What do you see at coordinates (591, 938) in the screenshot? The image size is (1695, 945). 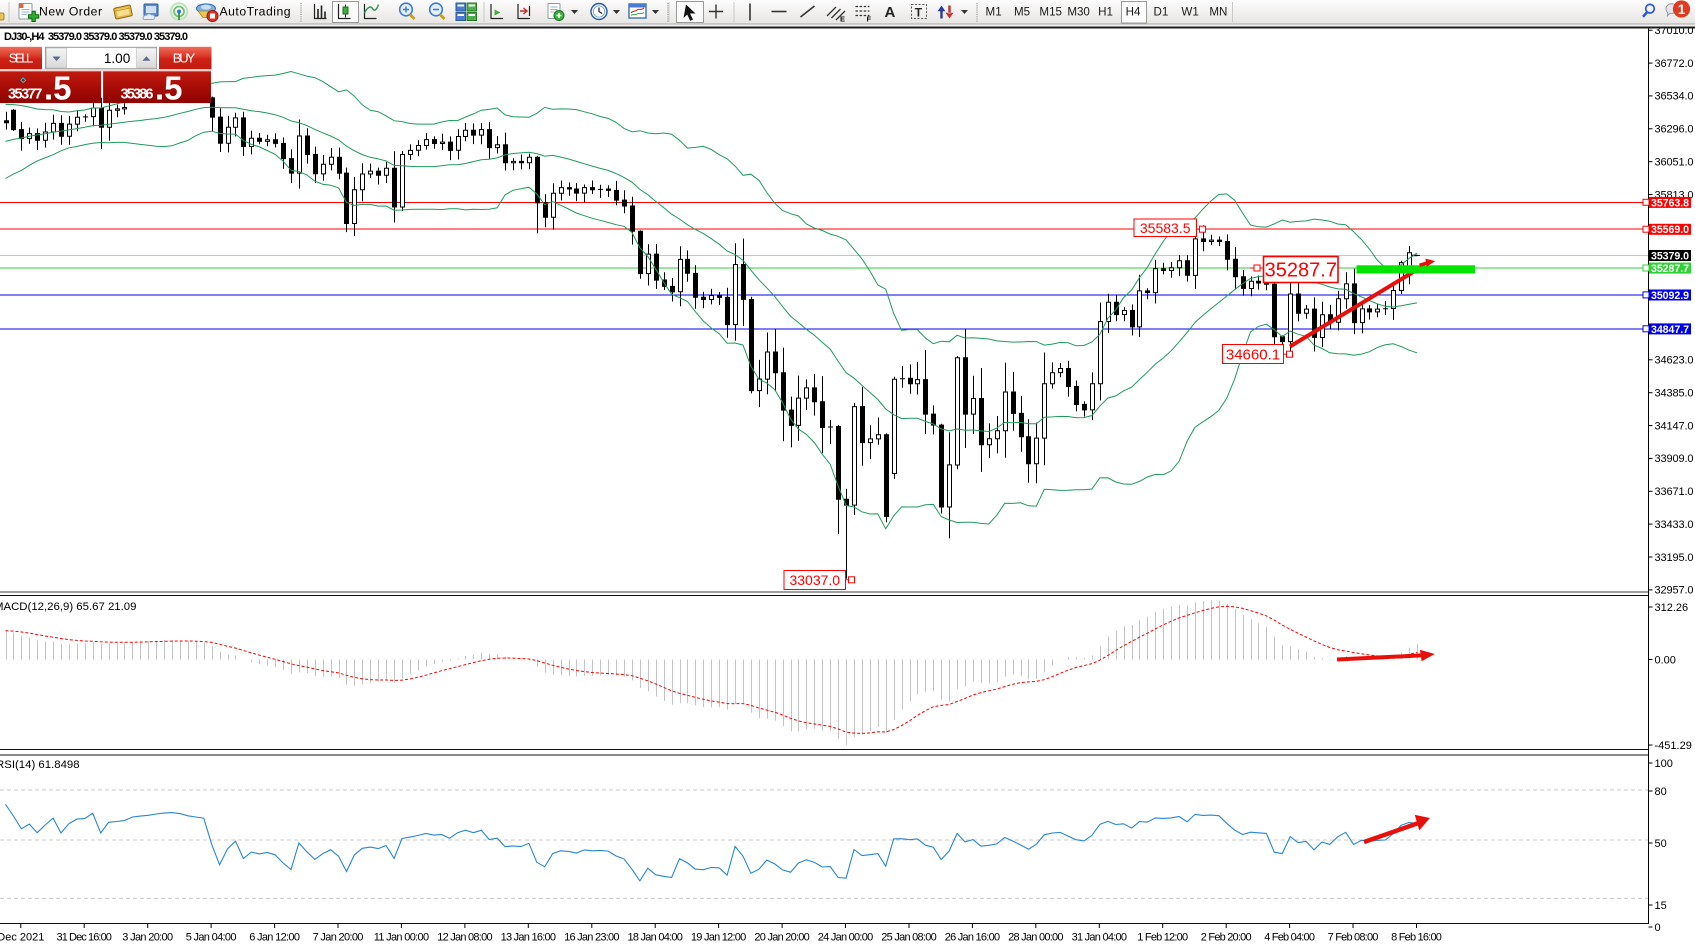 I see `svg-text: 16 Jan 23:00` at bounding box center [591, 938].